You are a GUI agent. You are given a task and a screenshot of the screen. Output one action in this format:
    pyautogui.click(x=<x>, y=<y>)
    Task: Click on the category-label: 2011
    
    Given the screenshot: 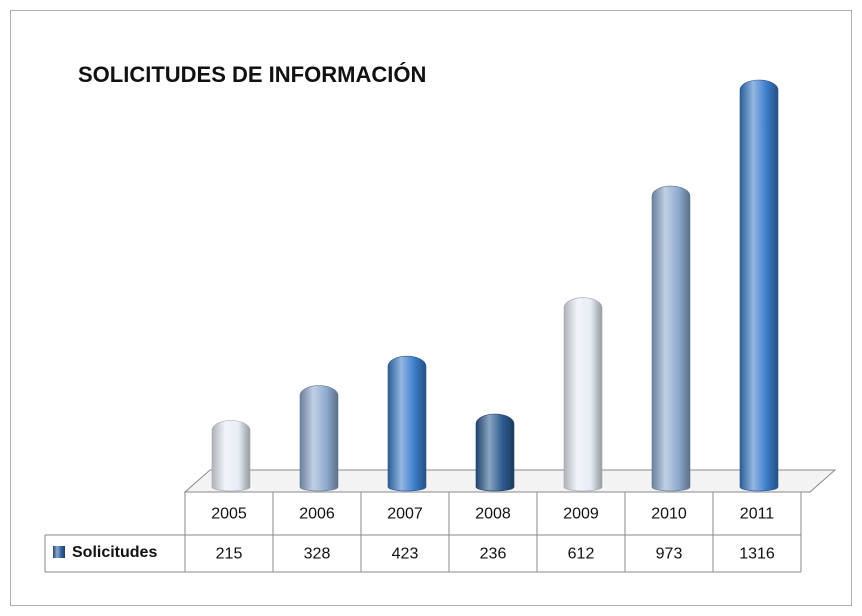 What is the action you would take?
    pyautogui.click(x=757, y=514)
    